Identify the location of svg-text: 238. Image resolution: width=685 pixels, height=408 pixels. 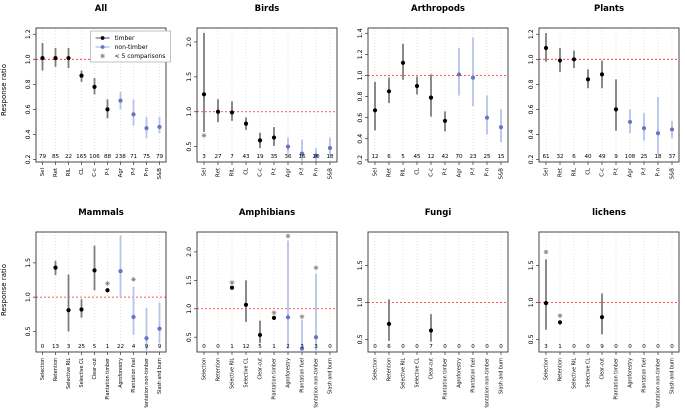
(120, 157).